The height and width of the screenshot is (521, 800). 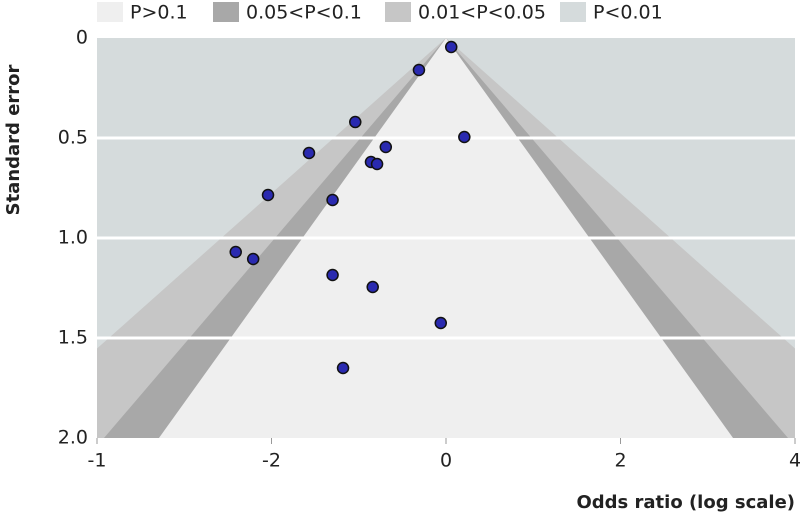 What do you see at coordinates (271, 461) in the screenshot?
I see `x-tick-label: -2` at bounding box center [271, 461].